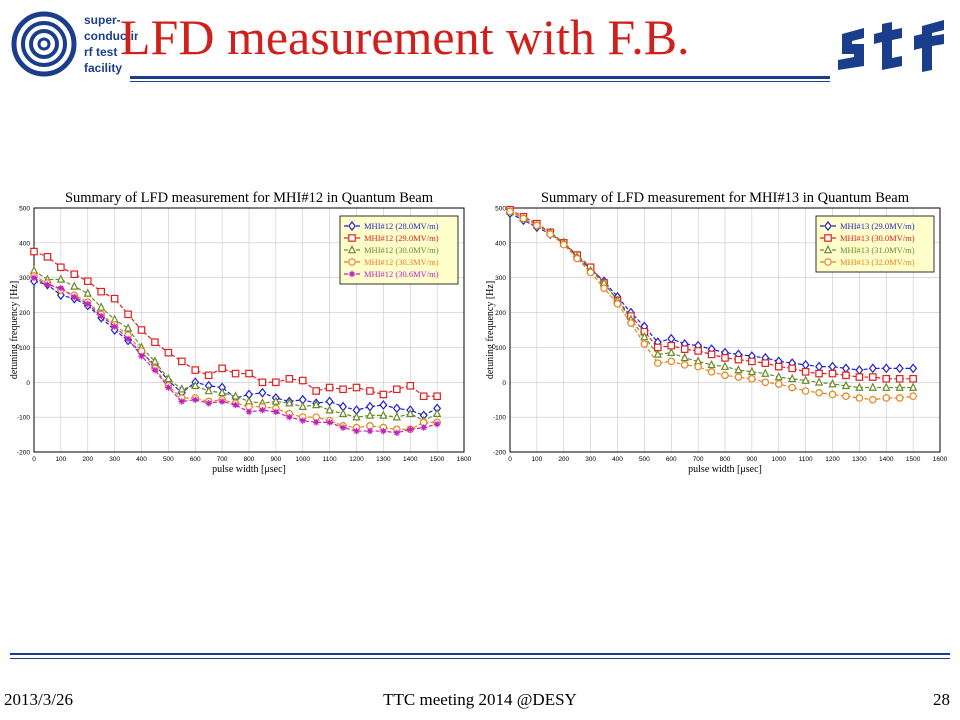 Image resolution: width=960 pixels, height=720 pixels. I want to click on legend-label: MHI#12 (30.0MV/m), so click(401, 250).